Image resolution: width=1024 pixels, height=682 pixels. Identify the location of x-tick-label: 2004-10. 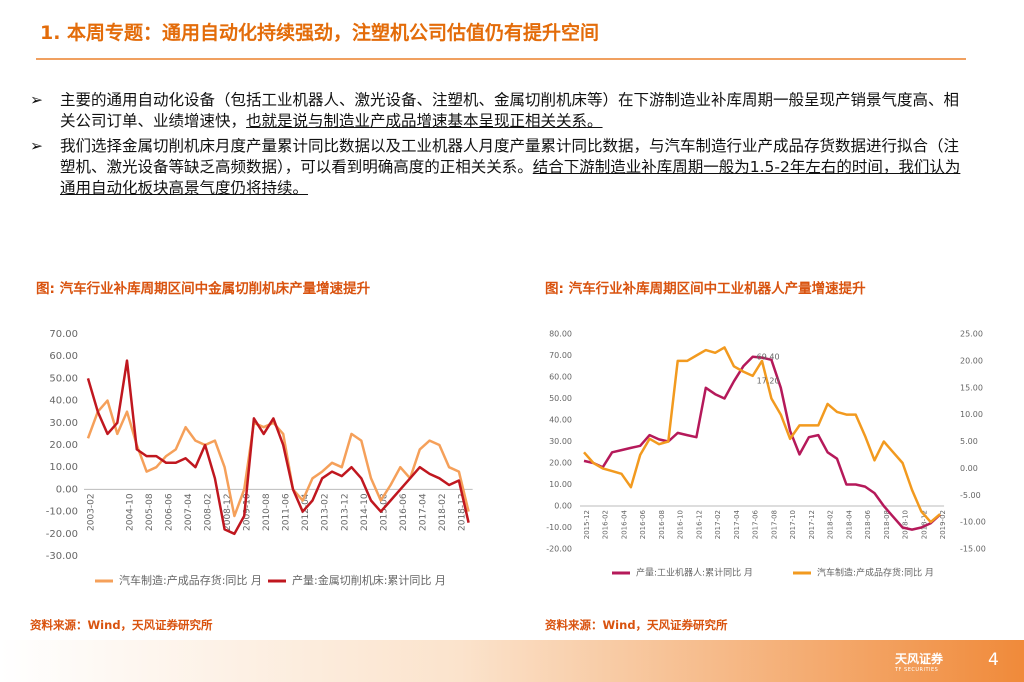
(131, 512).